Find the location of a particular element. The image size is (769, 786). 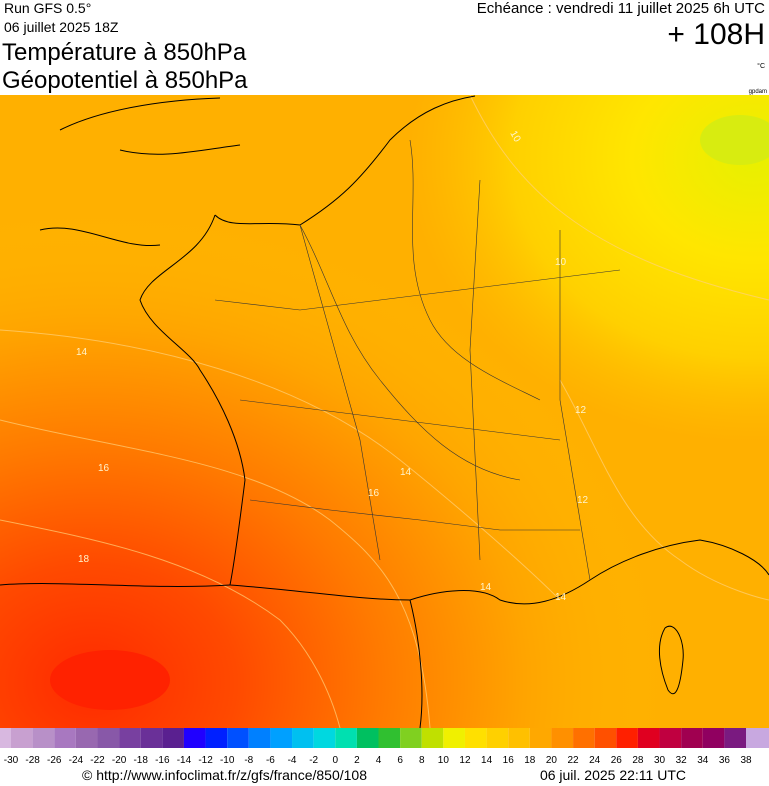

legend-tick-label: 30 is located at coordinates (660, 760).